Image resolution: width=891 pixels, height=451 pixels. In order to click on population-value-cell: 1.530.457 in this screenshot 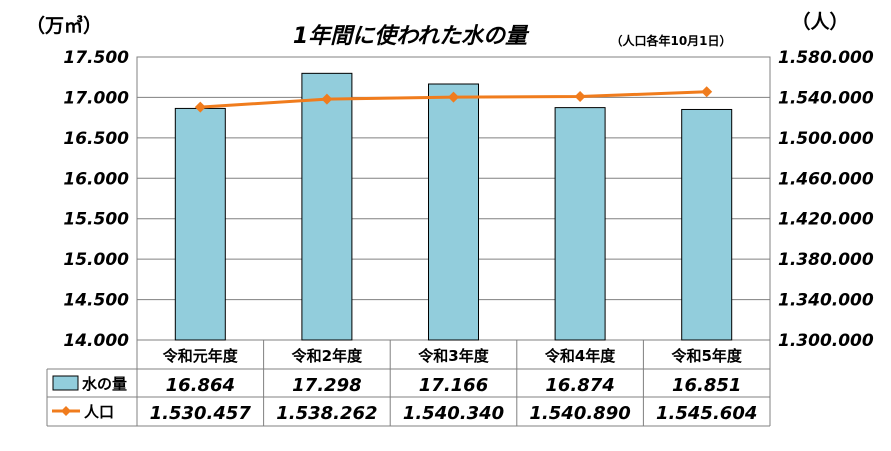, I will do `click(201, 413)`.